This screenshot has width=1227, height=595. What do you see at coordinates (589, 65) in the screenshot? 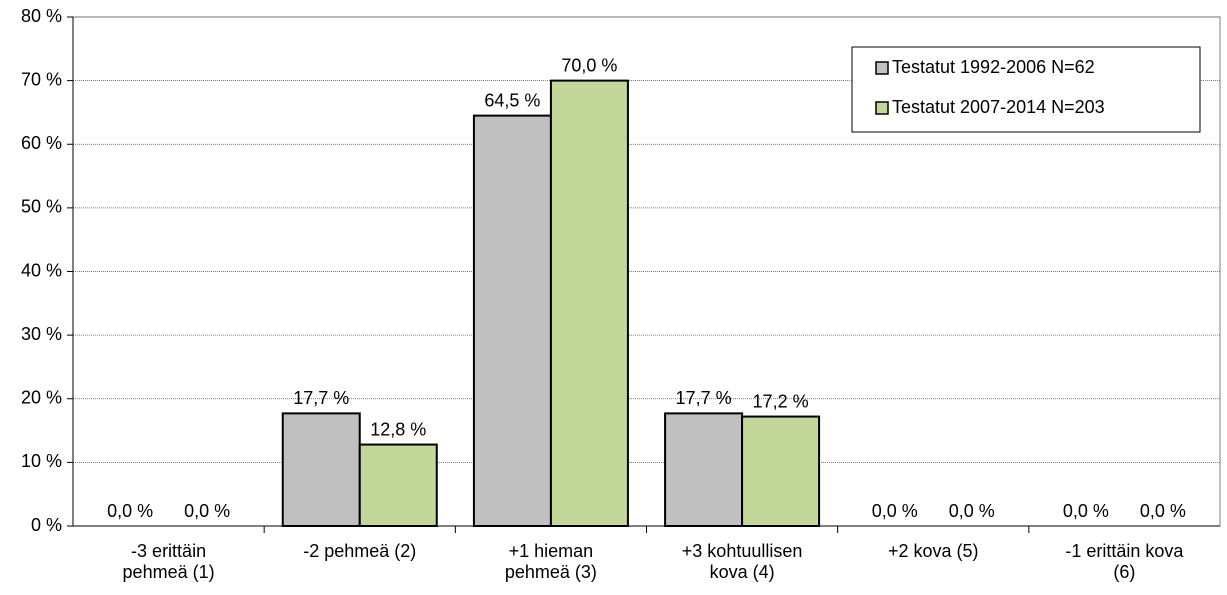
I see `data-label: 70,0 %` at bounding box center [589, 65].